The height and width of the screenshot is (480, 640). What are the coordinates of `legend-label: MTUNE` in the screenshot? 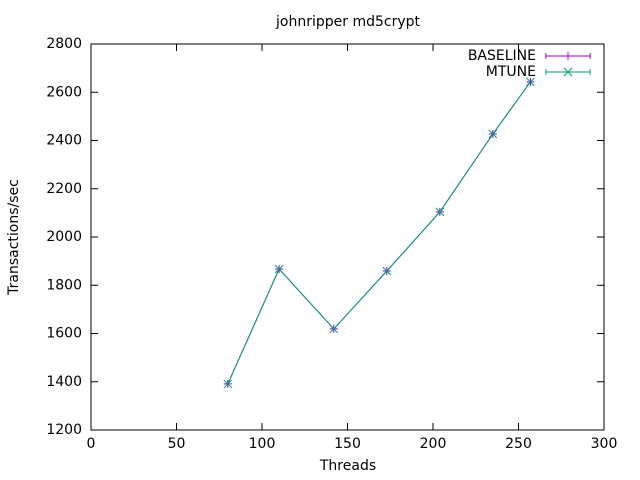 It's located at (511, 72).